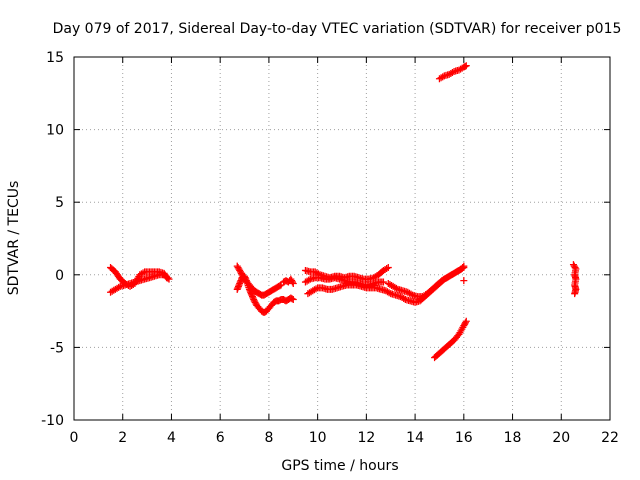 This screenshot has height=480, width=640. What do you see at coordinates (220, 438) in the screenshot?
I see `x-tick-label: 6` at bounding box center [220, 438].